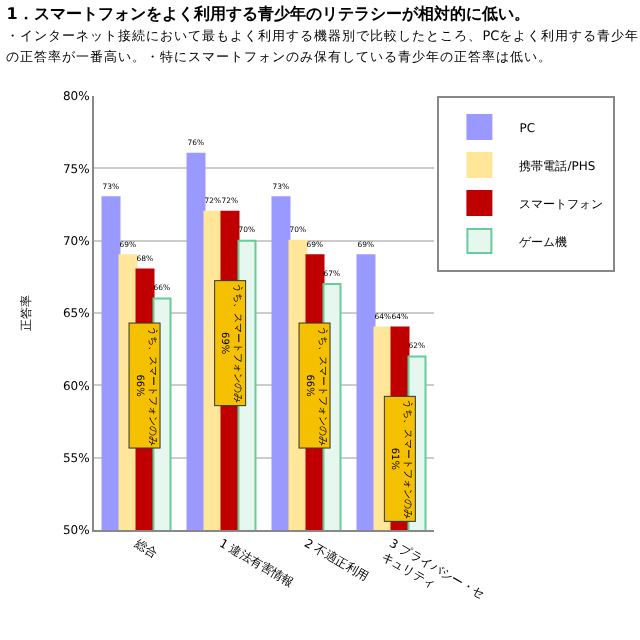  I want to click on chart-title: 1．スマートフォンをよく利用する青少年のリテラシーが相対的に低い。, so click(268, 13).